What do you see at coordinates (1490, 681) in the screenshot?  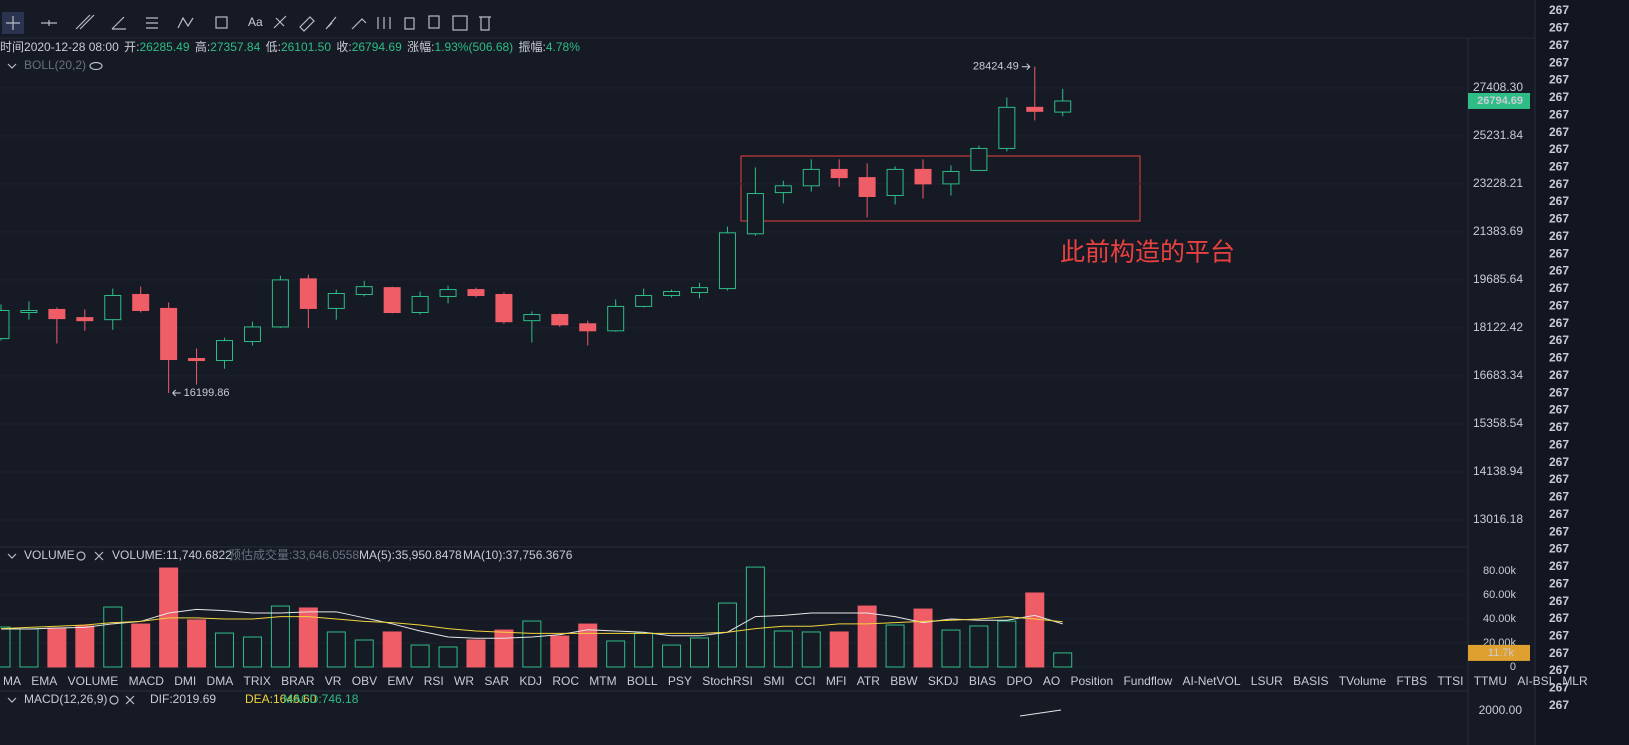 I see `indicator-tab: TTMU` at bounding box center [1490, 681].